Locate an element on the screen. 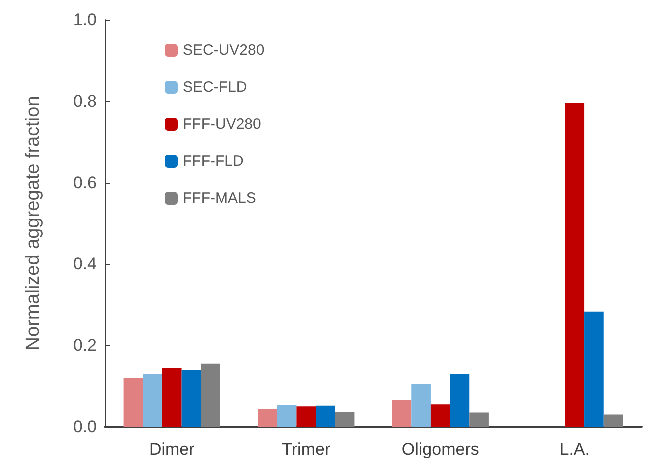 This screenshot has width=657, height=474. y-tick-label: 0.0 is located at coordinates (85, 427).